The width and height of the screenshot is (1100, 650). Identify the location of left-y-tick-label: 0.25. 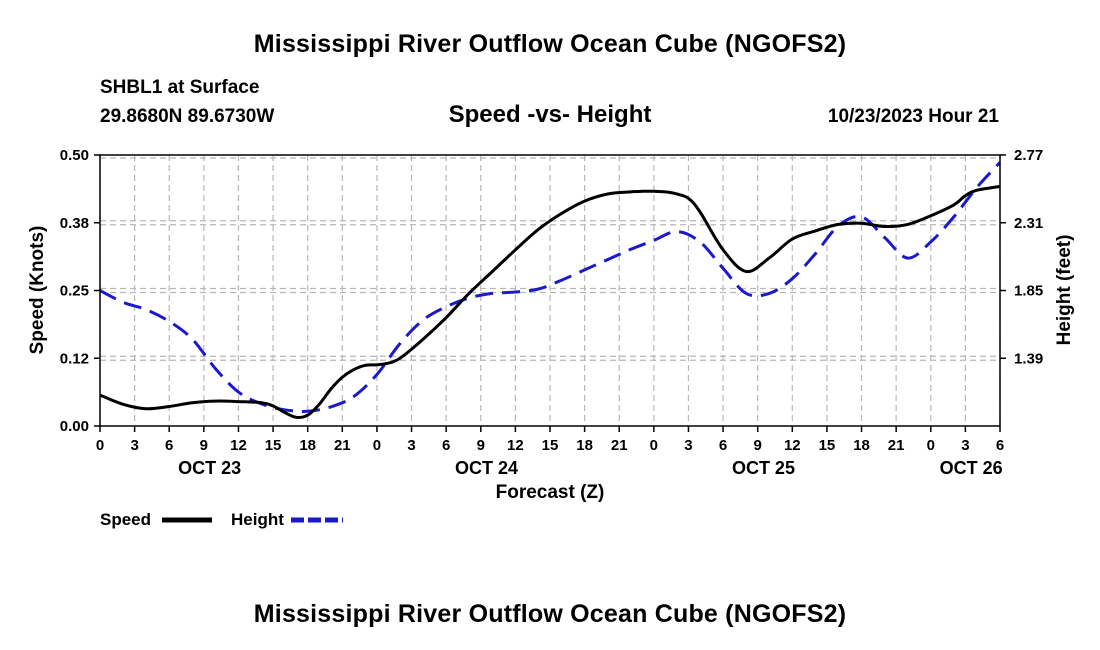
(74, 291).